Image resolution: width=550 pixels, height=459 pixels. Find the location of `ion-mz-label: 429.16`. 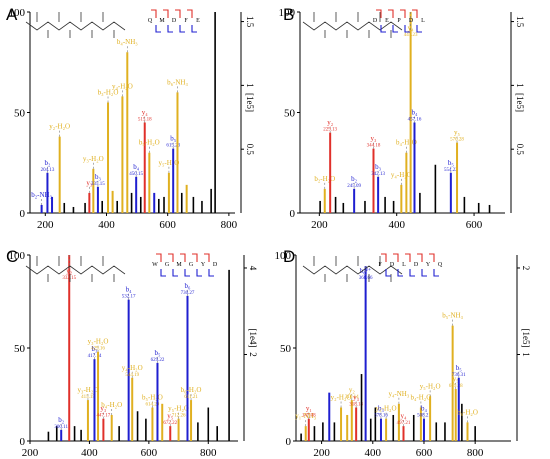

ion-mz-label: 429.16 is located at coordinates (98, 349).